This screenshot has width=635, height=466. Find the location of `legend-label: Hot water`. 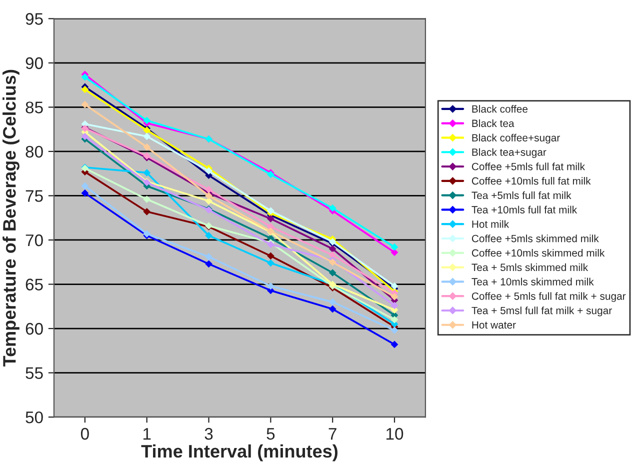

legend-label: Hot water is located at coordinates (494, 325).